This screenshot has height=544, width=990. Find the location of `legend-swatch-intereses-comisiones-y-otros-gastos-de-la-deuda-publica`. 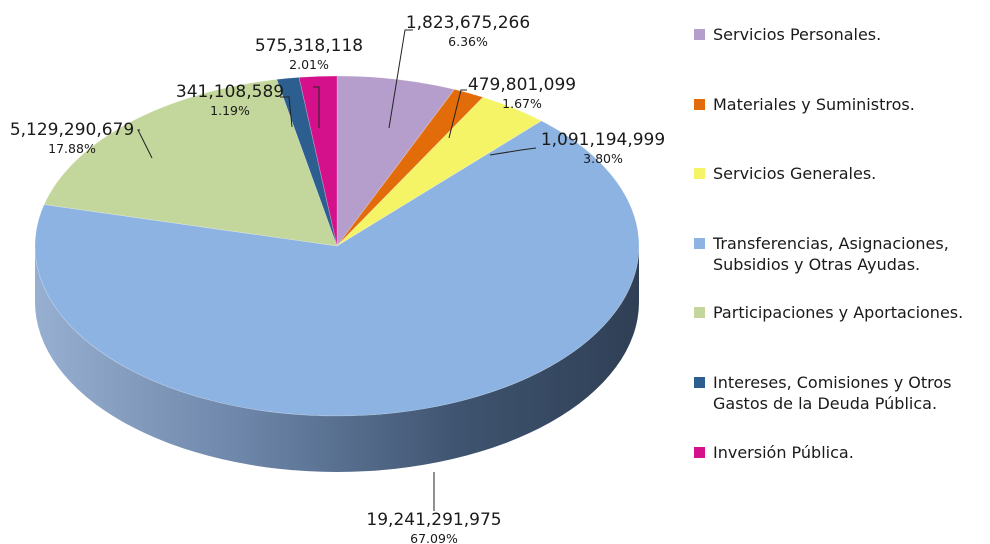

legend-swatch-intereses-comisiones-y-otros-gastos-de-la-deuda-publica is located at coordinates (699, 382).